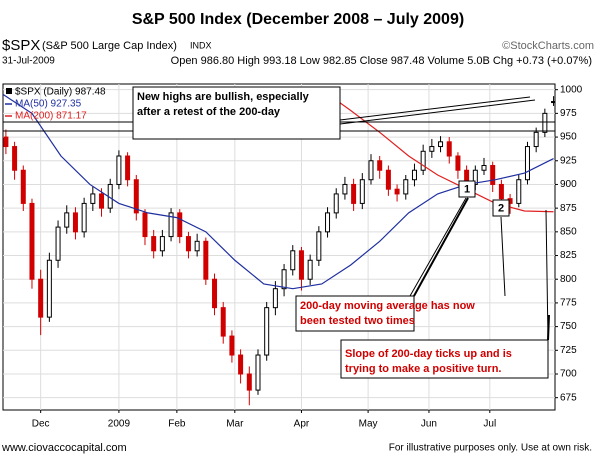  What do you see at coordinates (568, 113) in the screenshot?
I see `y-tick-label: 975` at bounding box center [568, 113].